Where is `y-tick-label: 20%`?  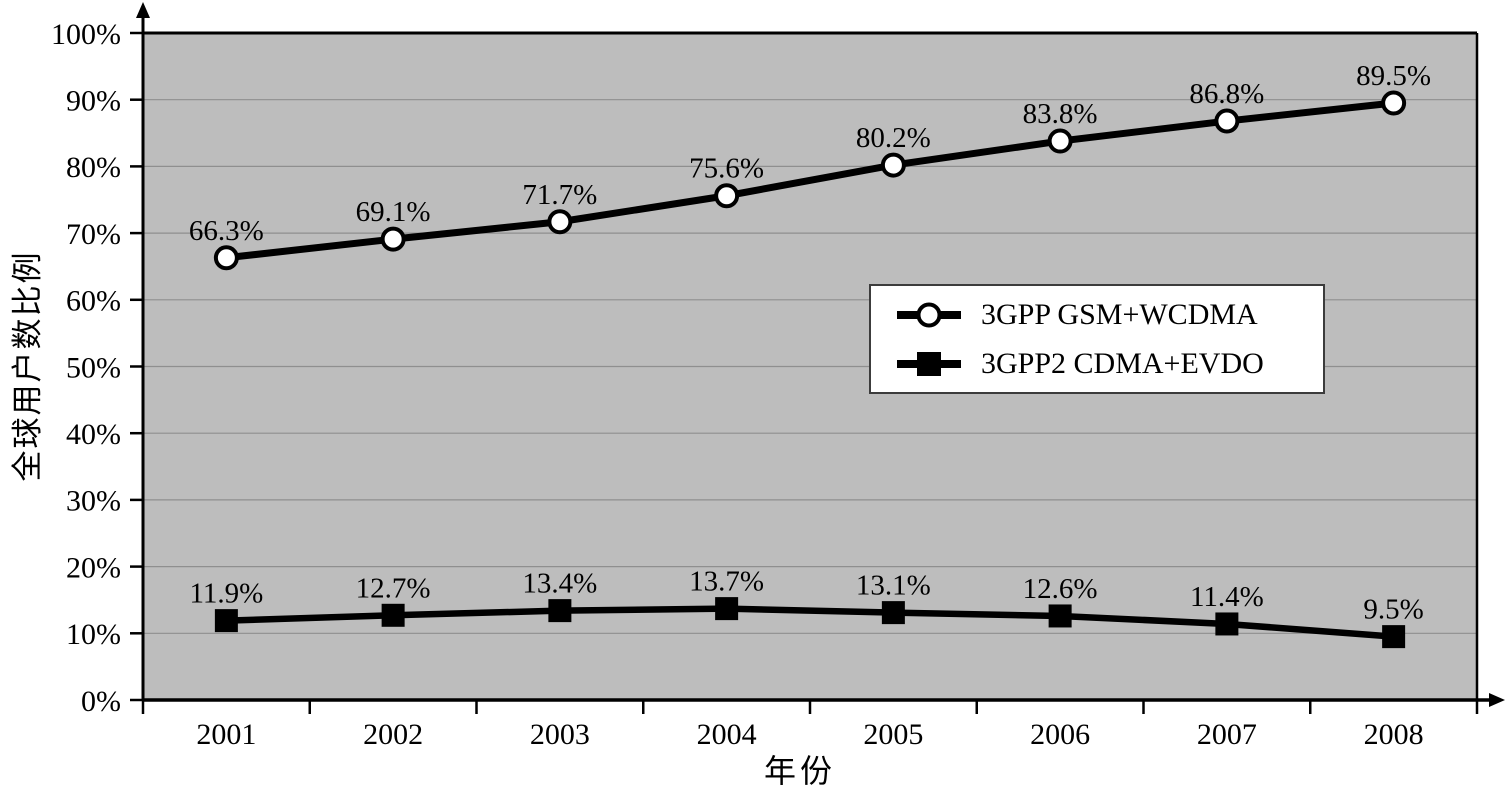 y-tick-label: 20% is located at coordinates (93, 567).